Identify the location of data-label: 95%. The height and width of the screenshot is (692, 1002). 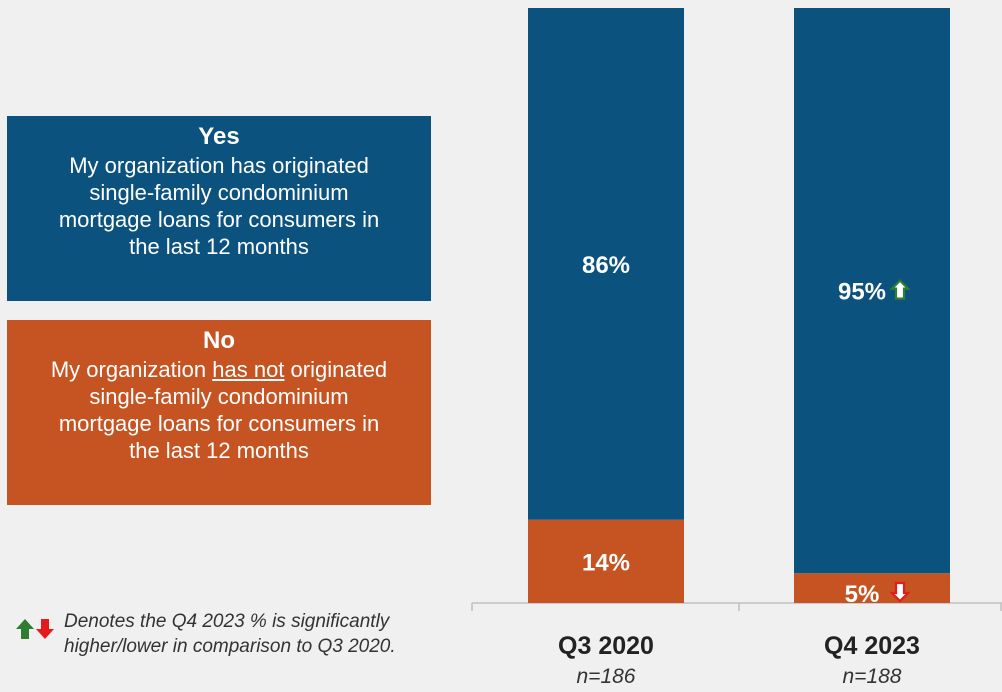
(862, 292).